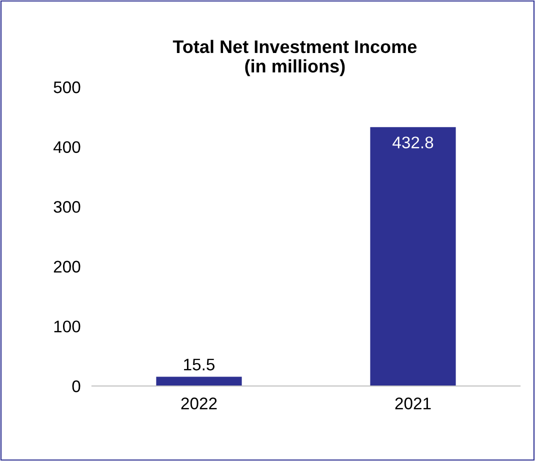  Describe the element at coordinates (66, 147) in the screenshot. I see `y-tick-label: 400` at that location.